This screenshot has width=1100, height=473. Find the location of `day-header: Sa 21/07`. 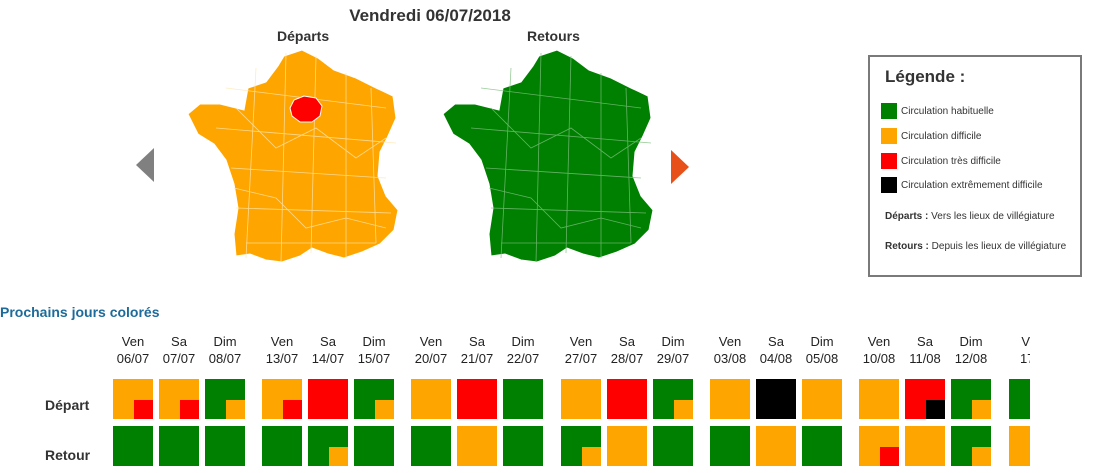

day-header: Sa 21/07 is located at coordinates (477, 350).